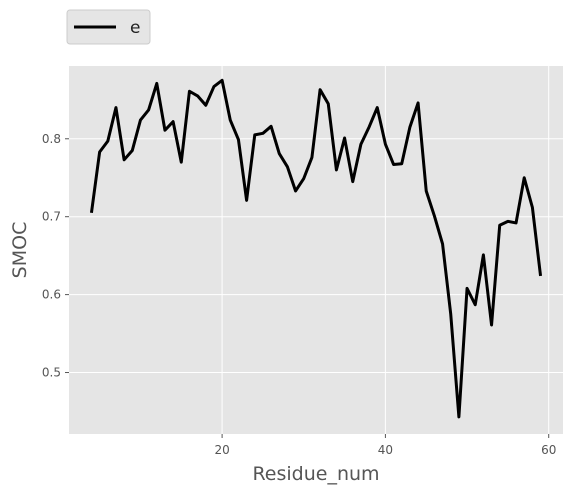 The width and height of the screenshot is (576, 495). Describe the element at coordinates (221, 450) in the screenshot. I see `x-tick-label: 20` at that location.